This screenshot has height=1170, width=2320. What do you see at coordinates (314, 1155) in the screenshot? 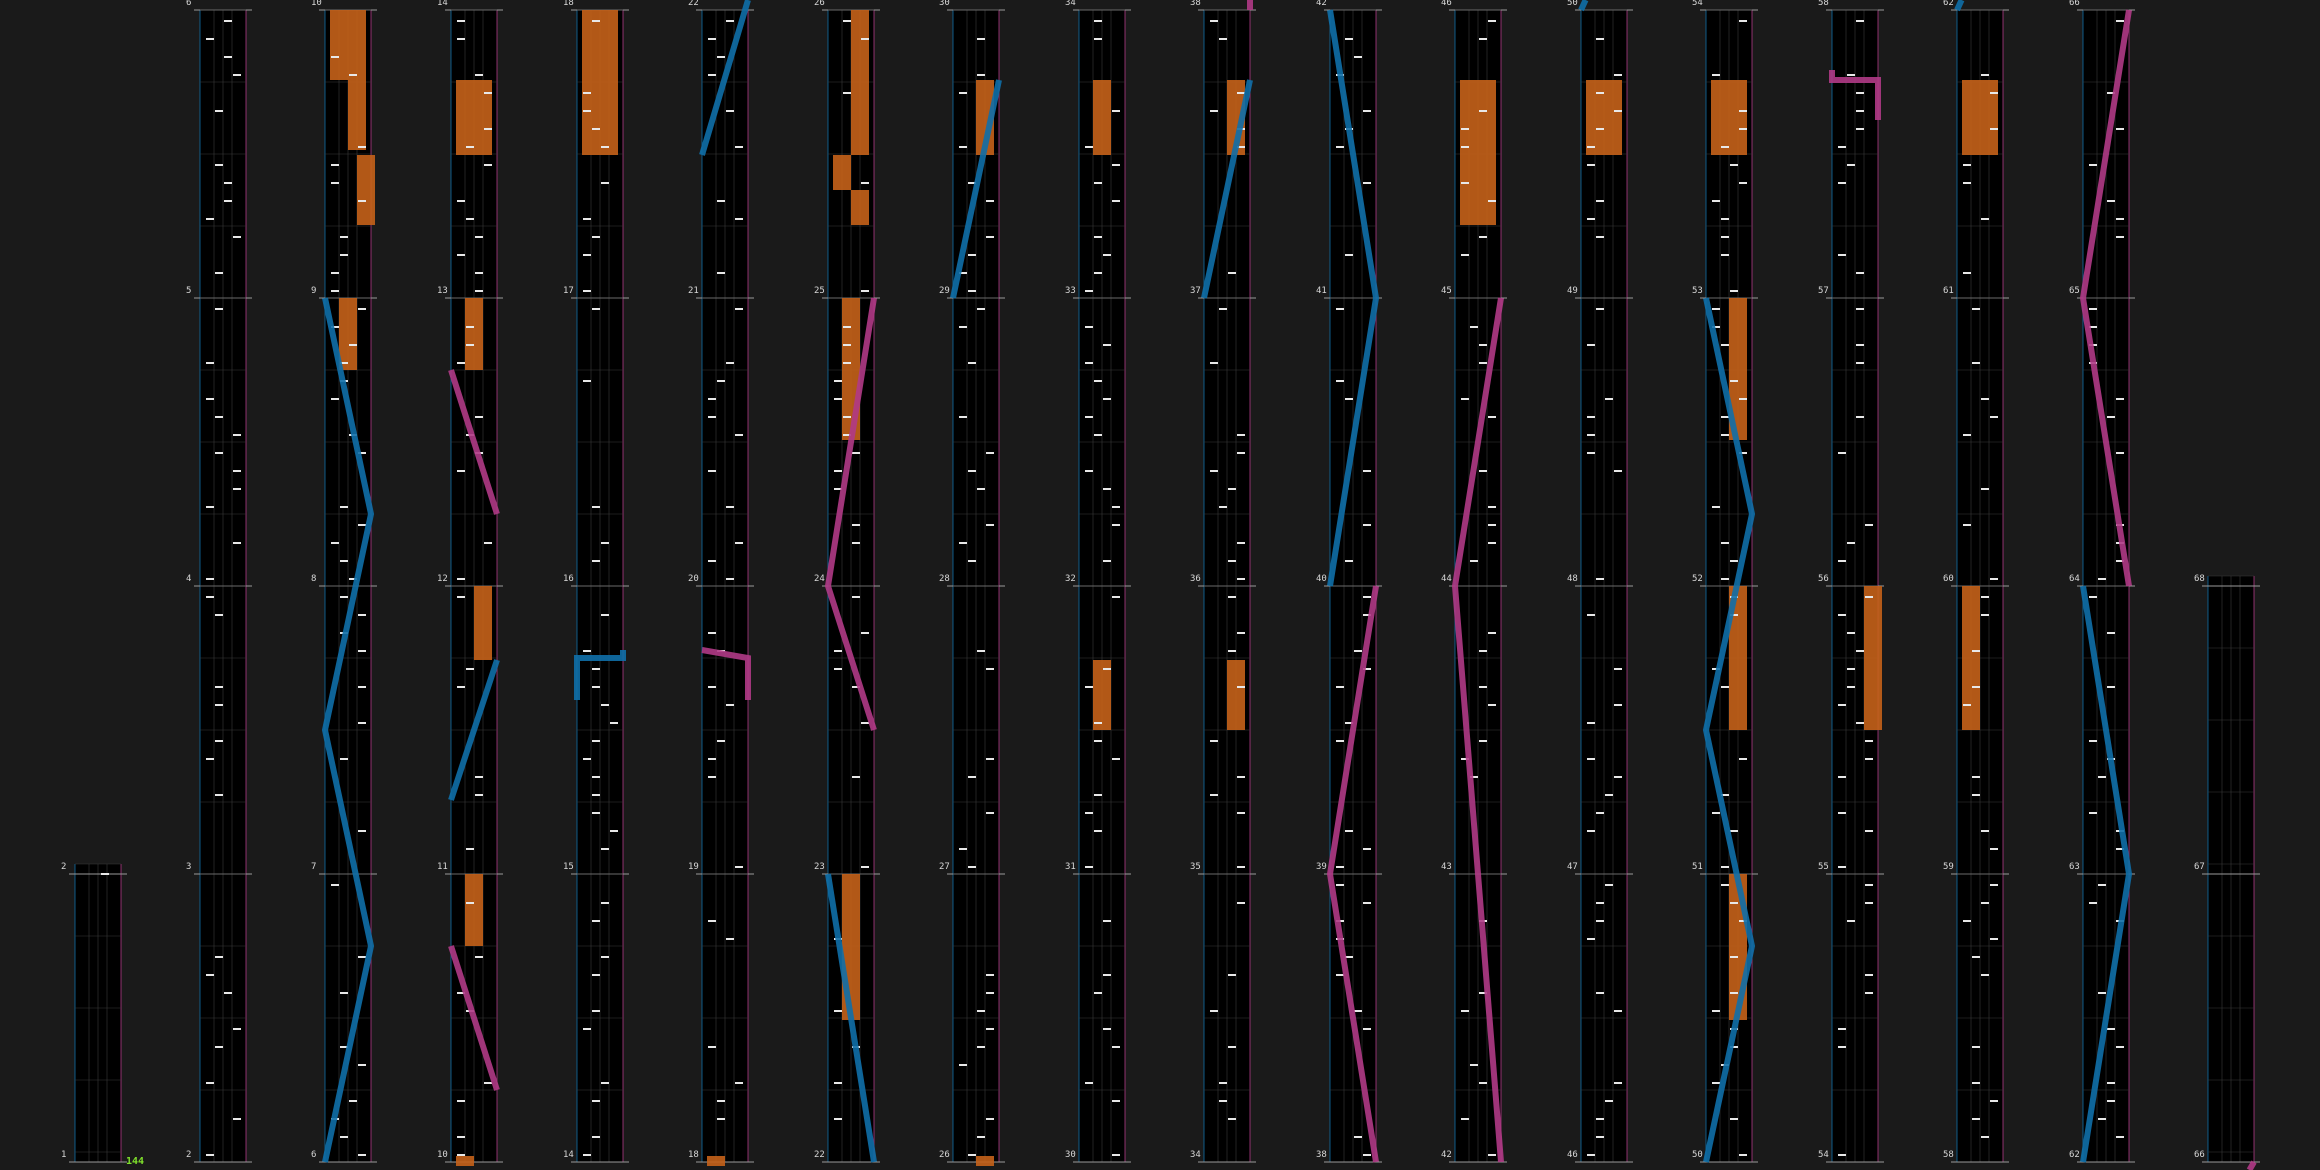
I see `measure-number: 6` at bounding box center [314, 1155].